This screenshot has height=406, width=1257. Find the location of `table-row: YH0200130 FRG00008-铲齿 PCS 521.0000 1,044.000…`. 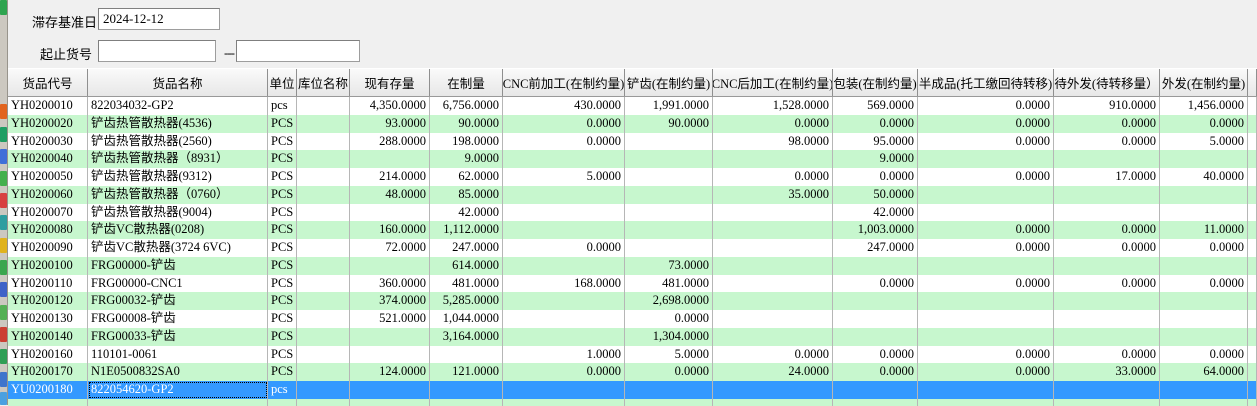

table-row: YH0200130 FRG00008-铲齿 PCS 521.0000 1,044.000… is located at coordinates (632, 319).